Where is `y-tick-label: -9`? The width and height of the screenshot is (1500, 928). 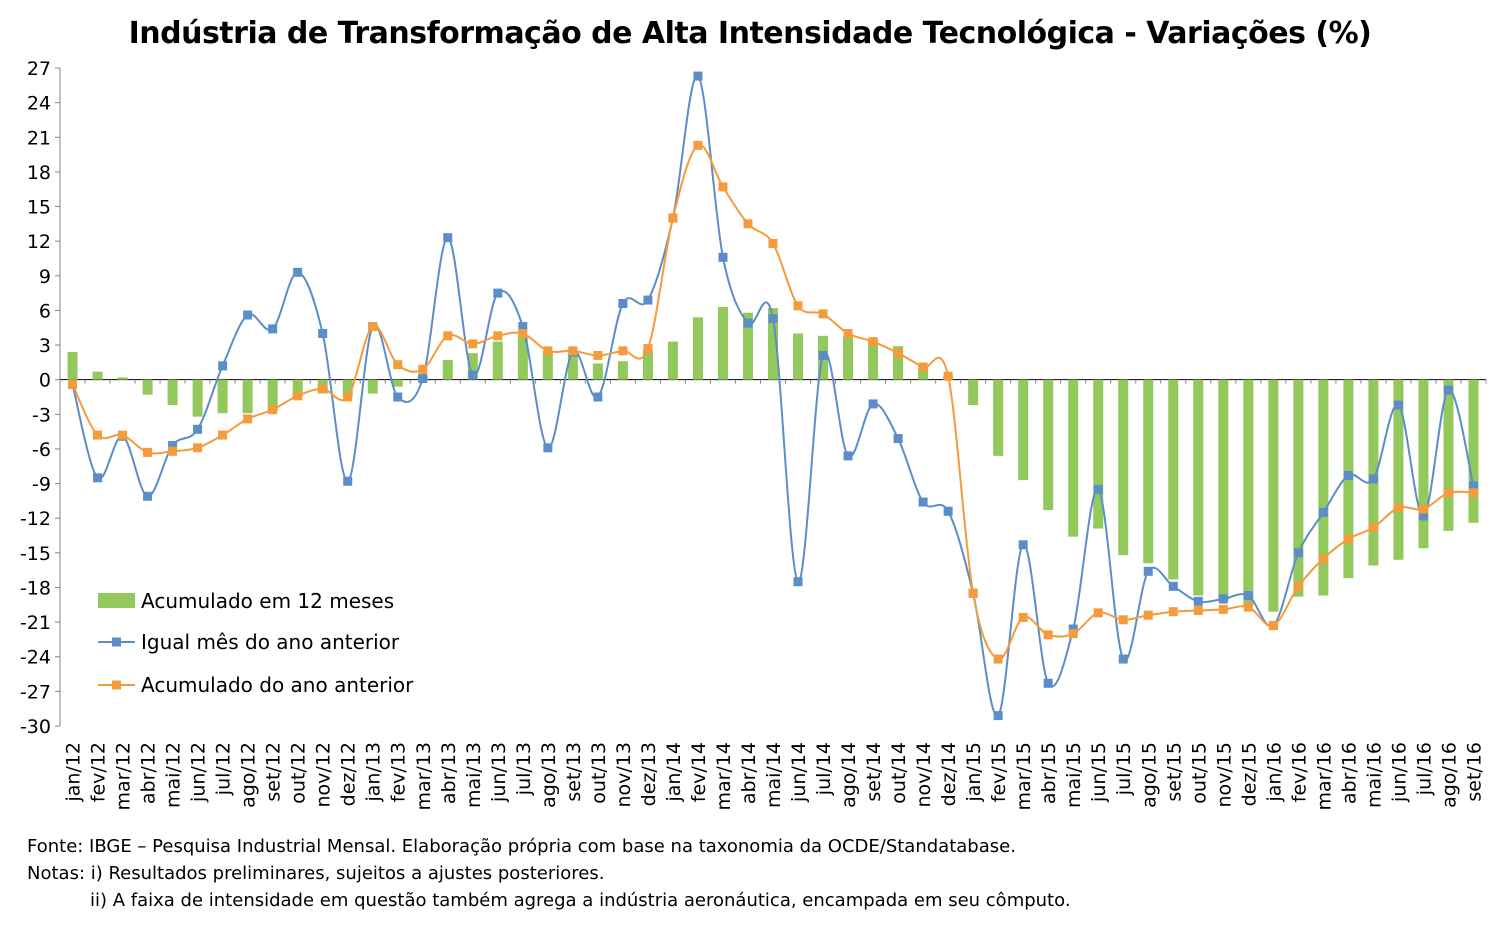 y-tick-label: -9 is located at coordinates (41, 485).